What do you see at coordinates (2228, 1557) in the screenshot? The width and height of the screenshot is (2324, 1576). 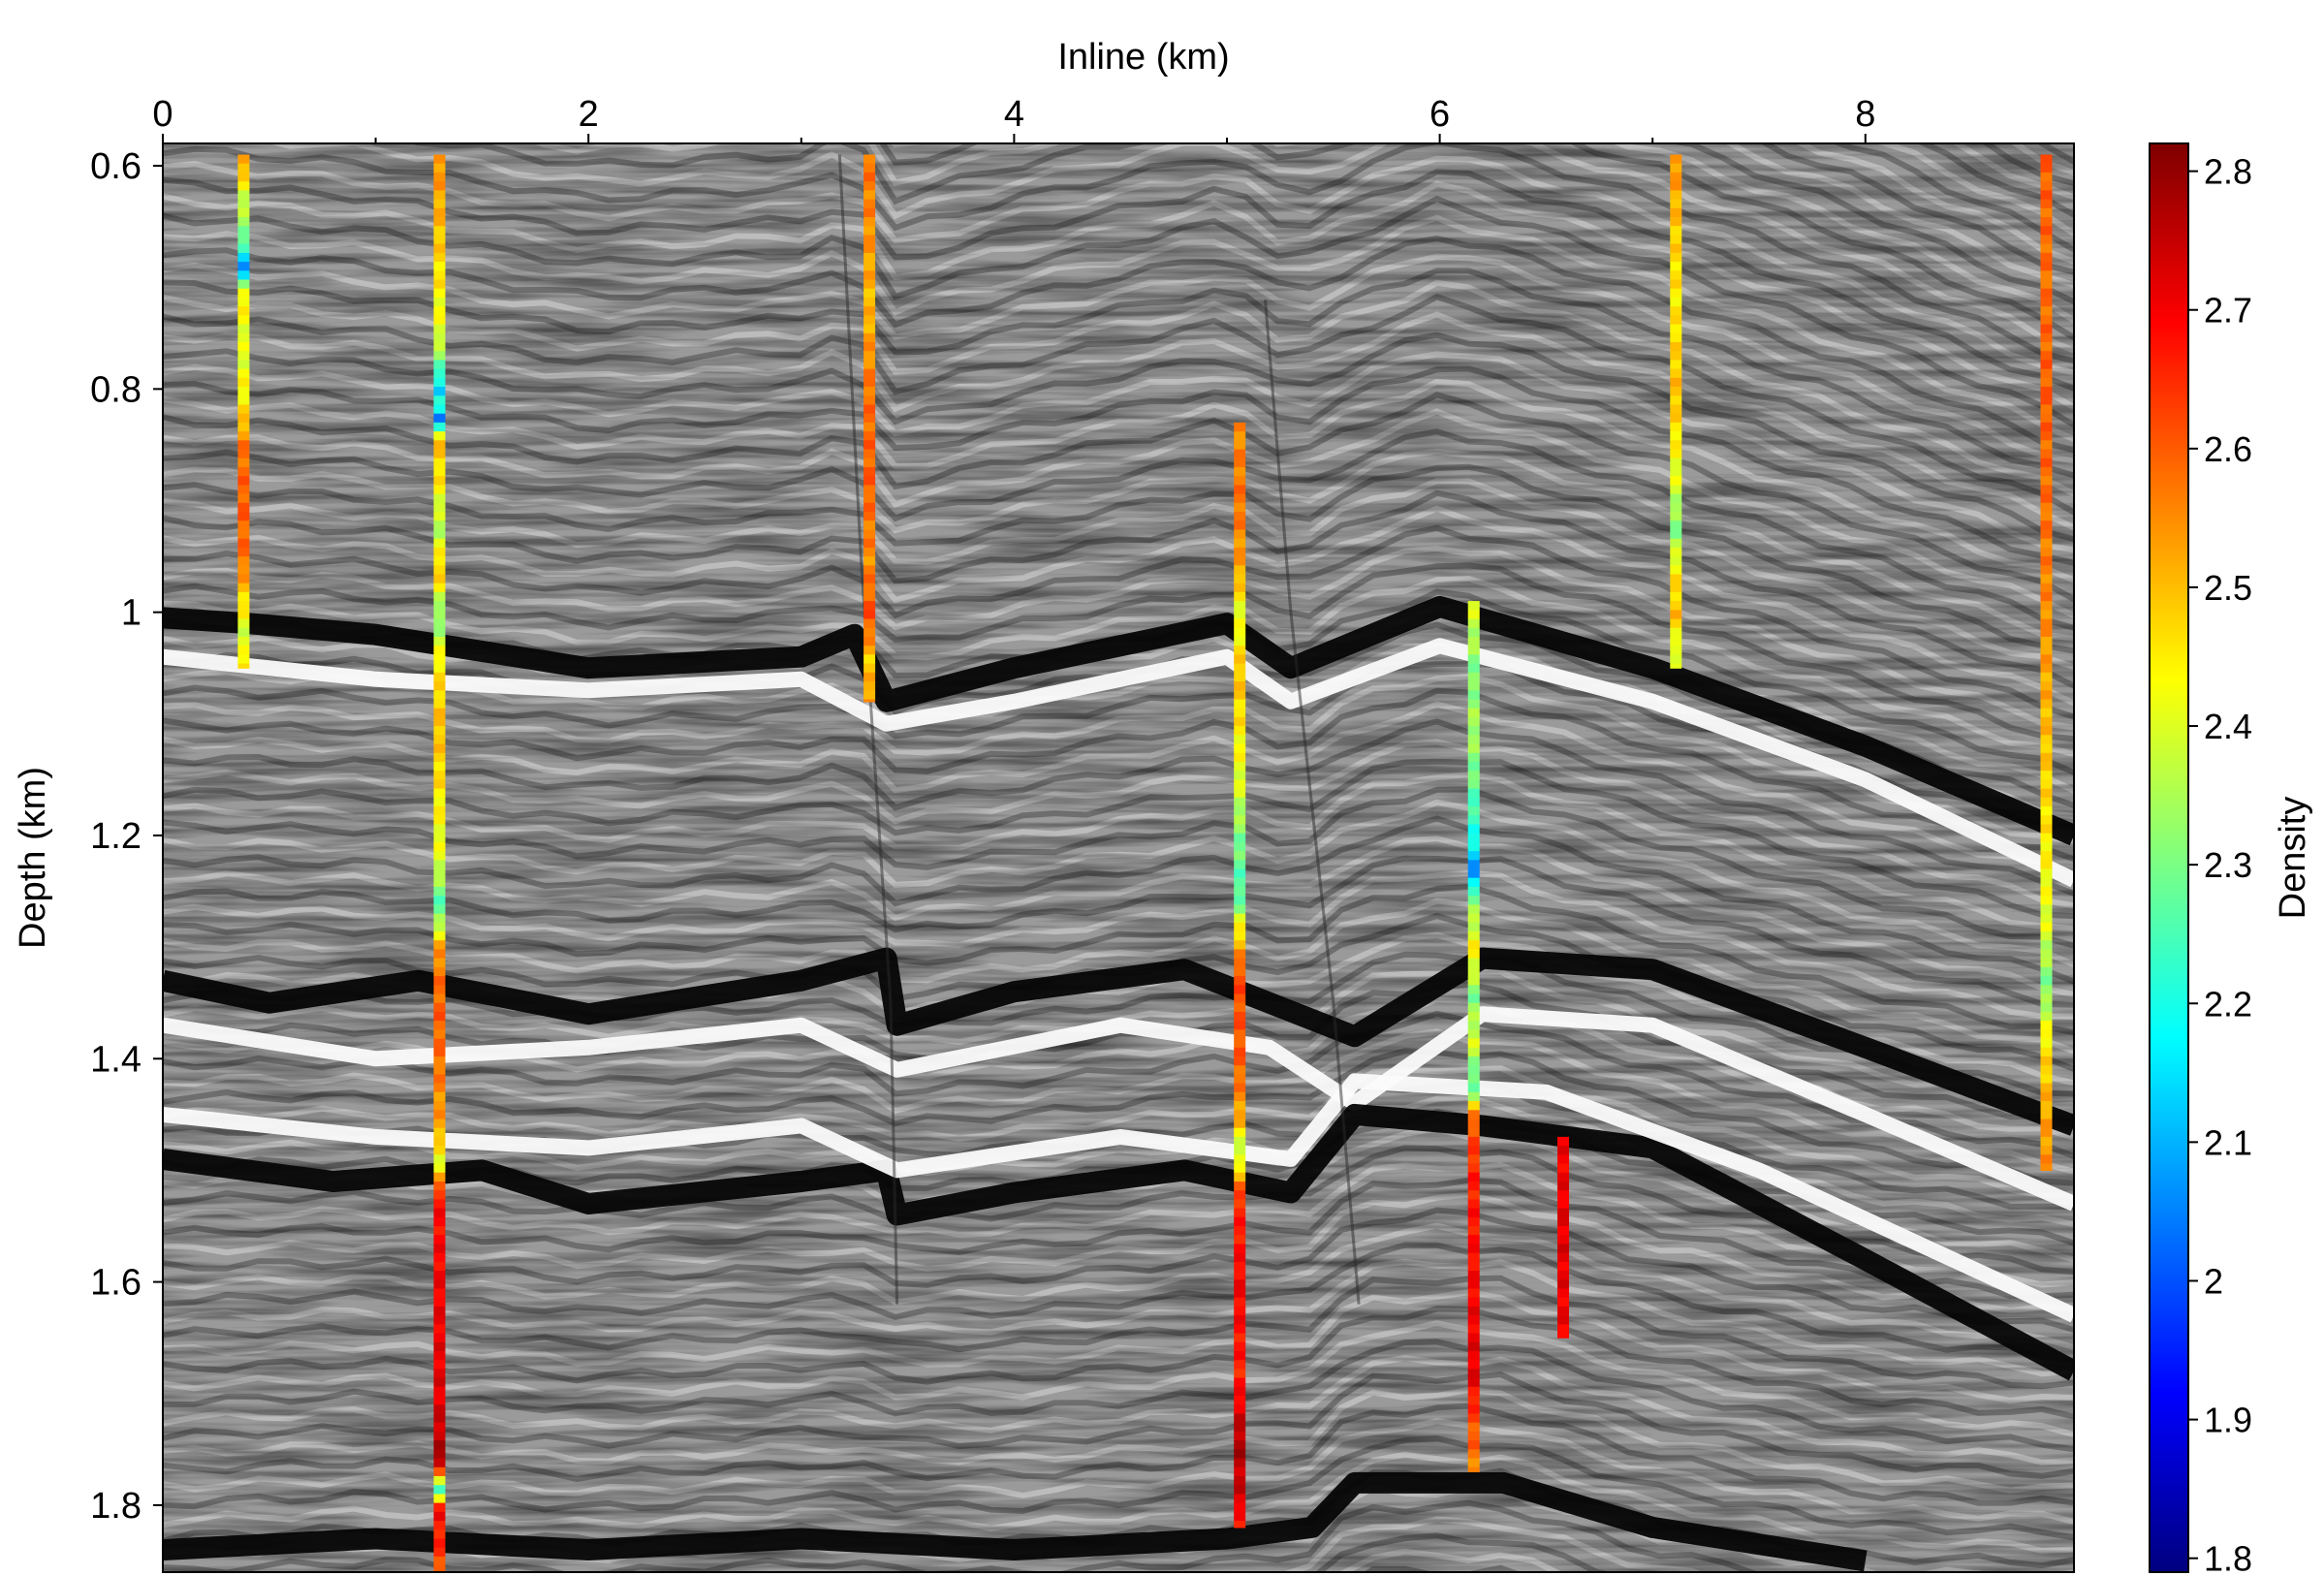 I see `colorbar-tick-label: 1.8` at bounding box center [2228, 1557].